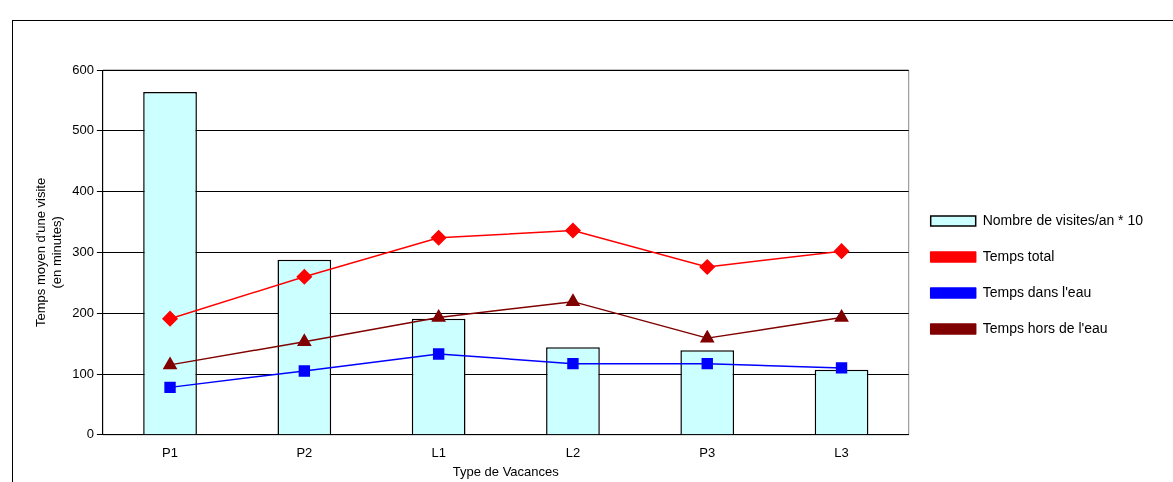 This screenshot has height=482, width=1173. I want to click on y-tick-label: 400, so click(83, 191).